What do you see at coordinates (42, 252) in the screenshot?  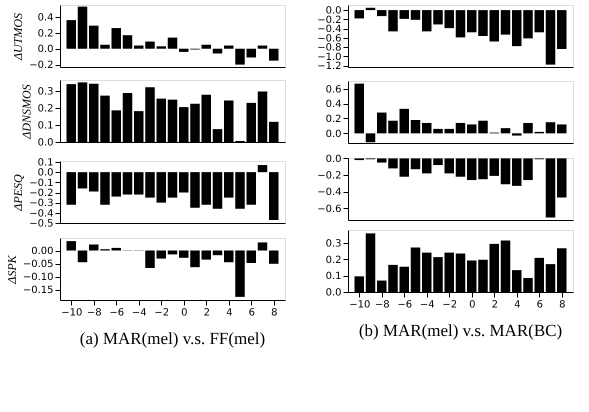 I see `y-tick-label: 0.00` at bounding box center [42, 252].